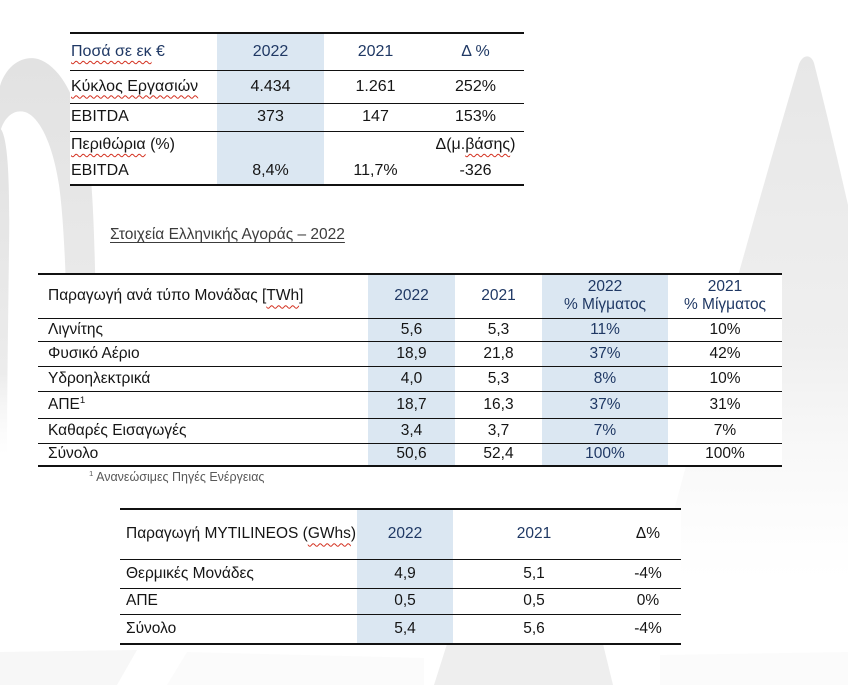  I want to click on cell-2021-mix: 10%, so click(725, 379).